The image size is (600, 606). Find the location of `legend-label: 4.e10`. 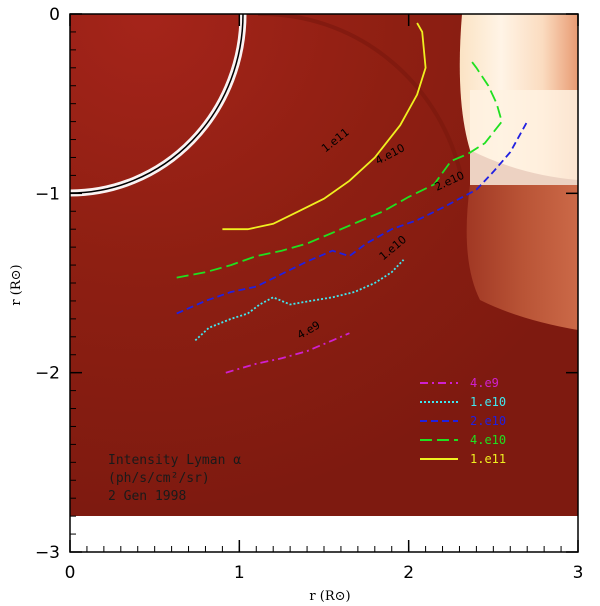

legend-label: 4.e10 is located at coordinates (488, 440).